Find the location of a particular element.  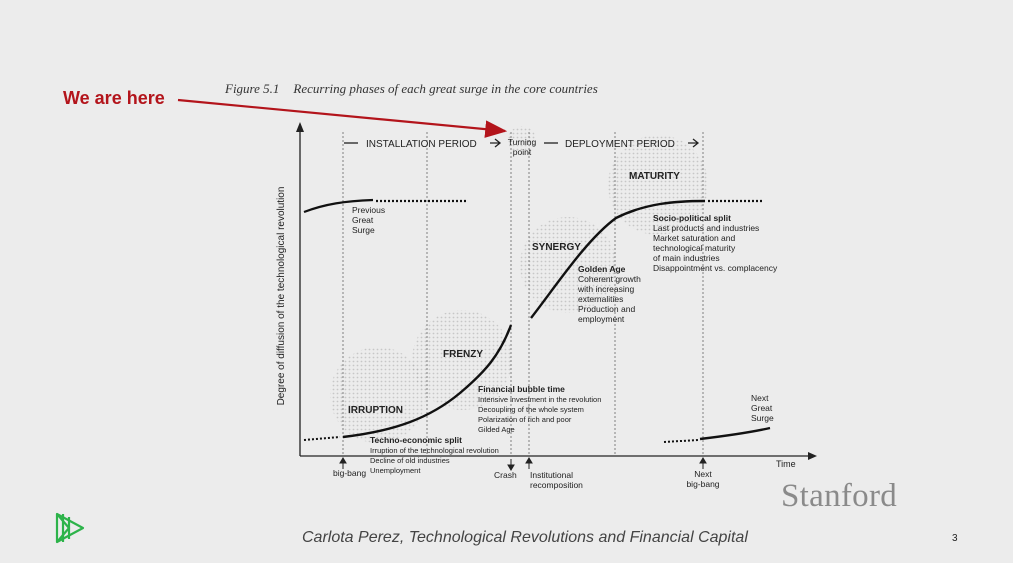

next-surge-dotted is located at coordinates (681, 441).